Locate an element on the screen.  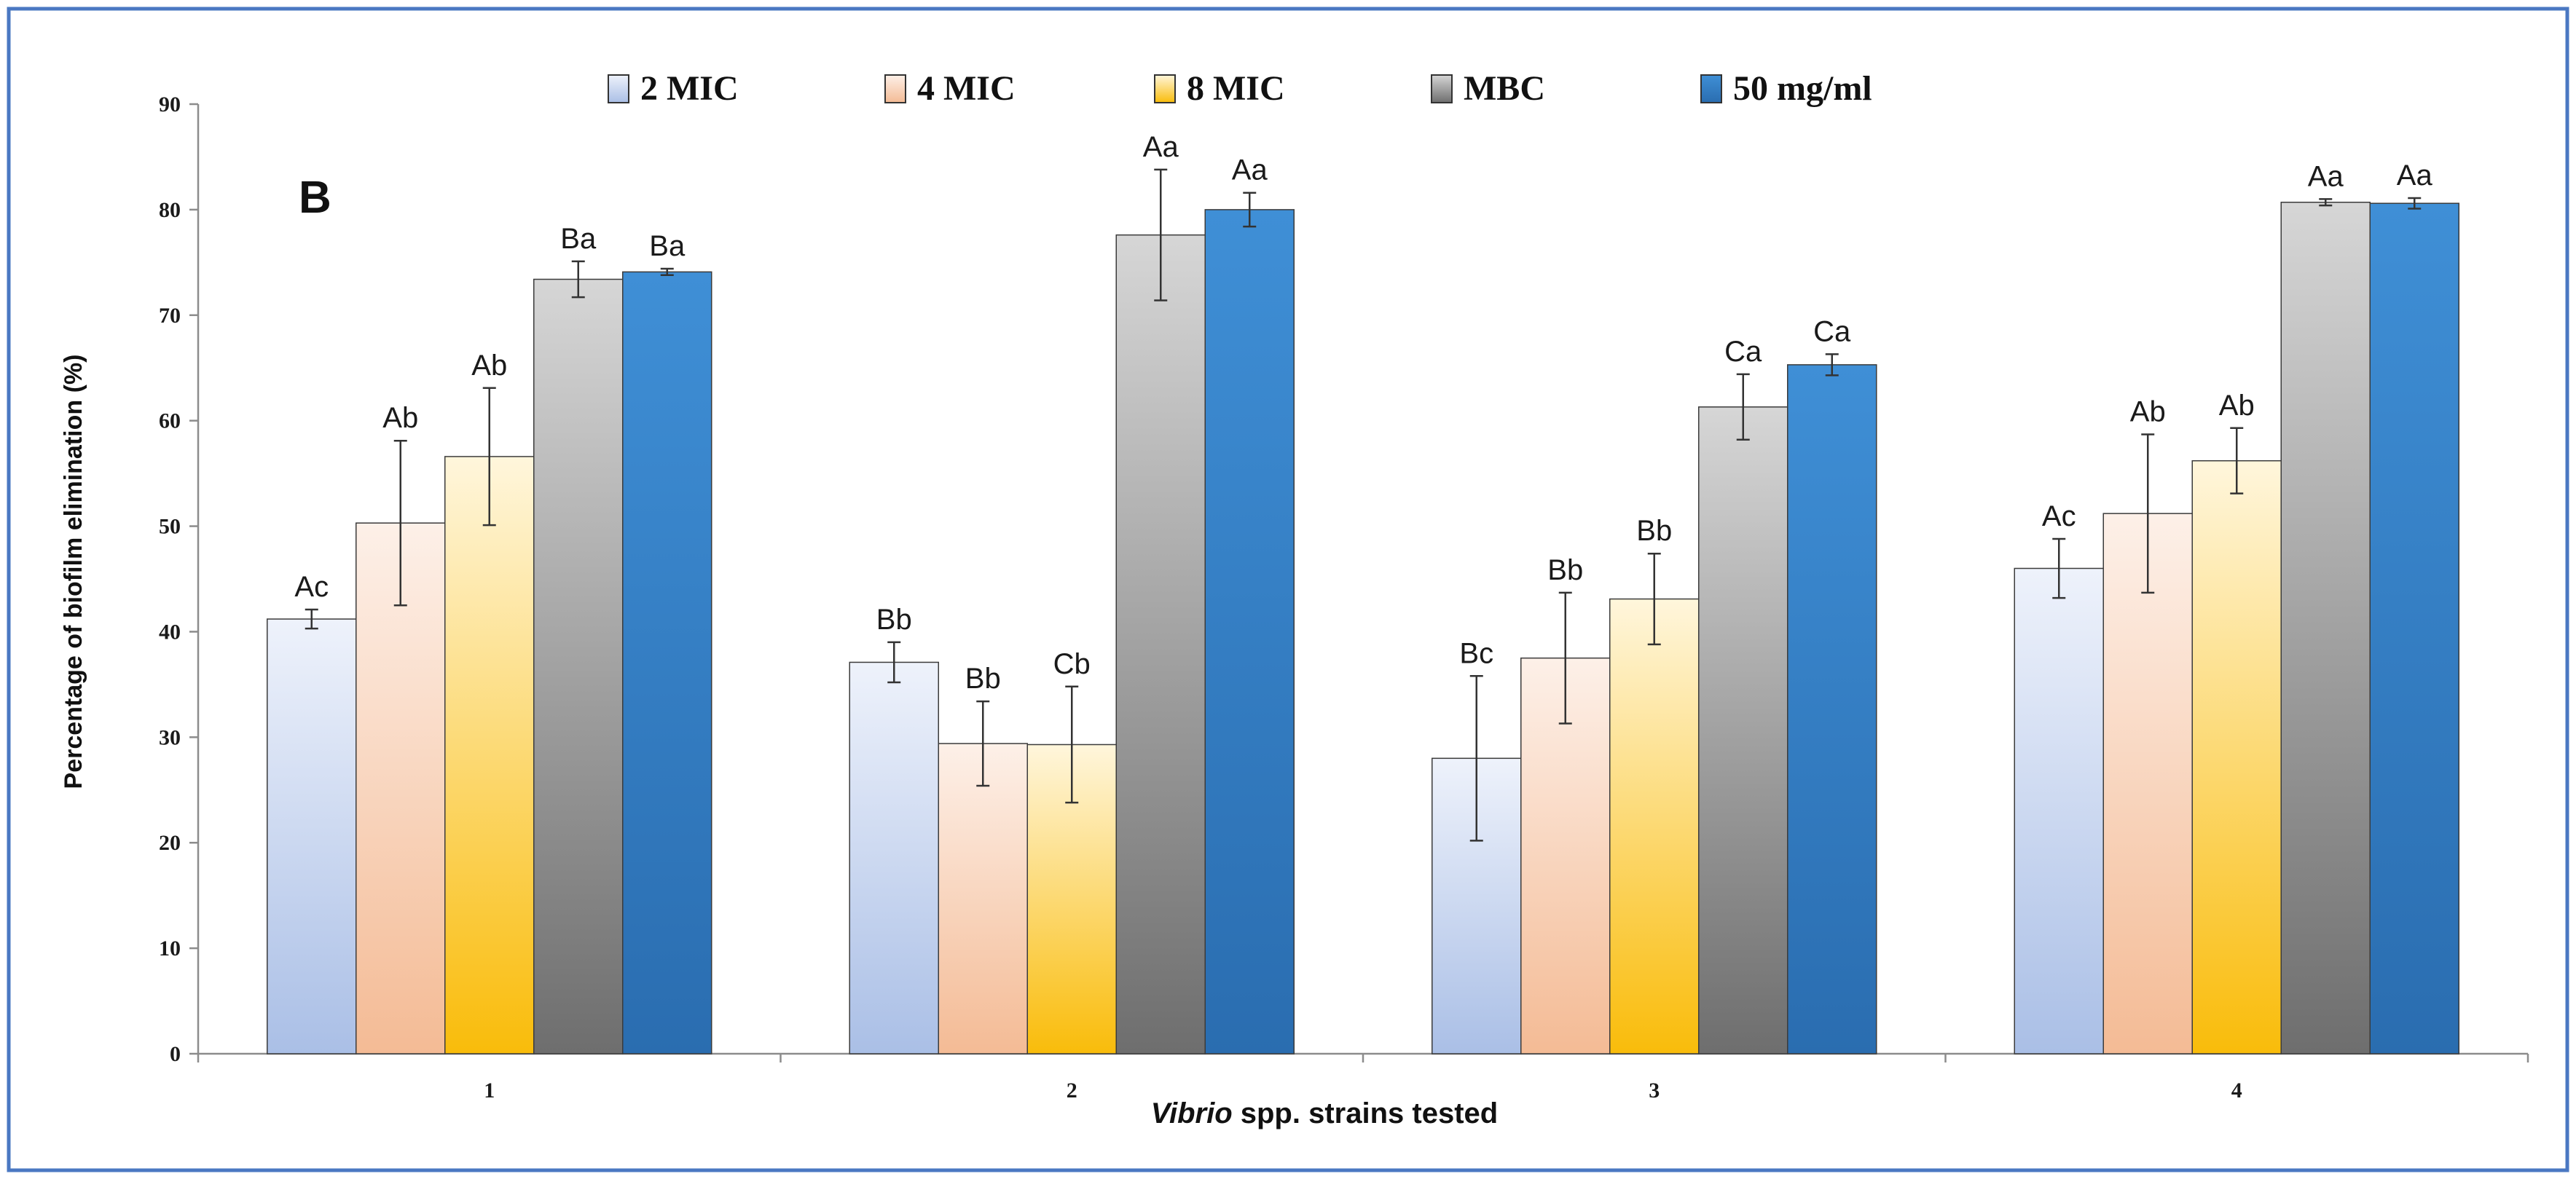
x-tick-label: 4 is located at coordinates (2236, 1091).